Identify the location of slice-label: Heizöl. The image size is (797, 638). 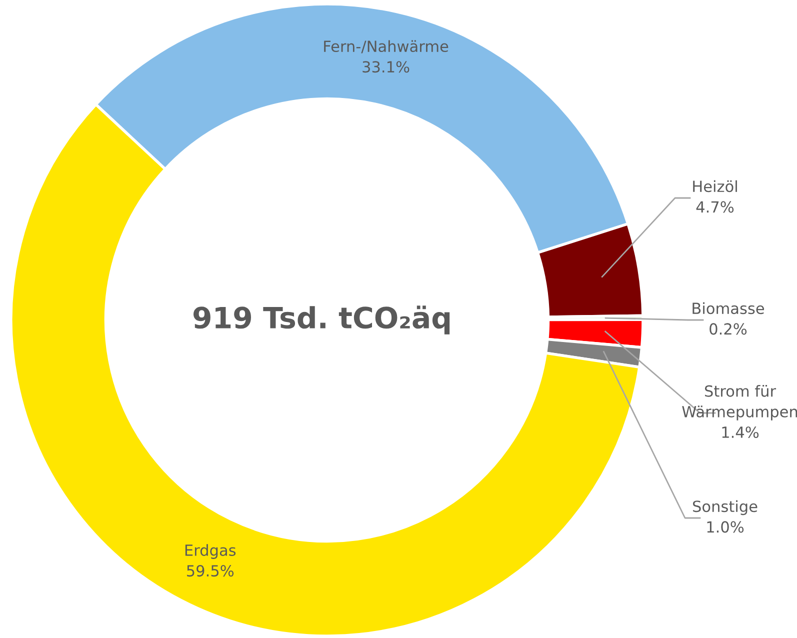
(715, 186).